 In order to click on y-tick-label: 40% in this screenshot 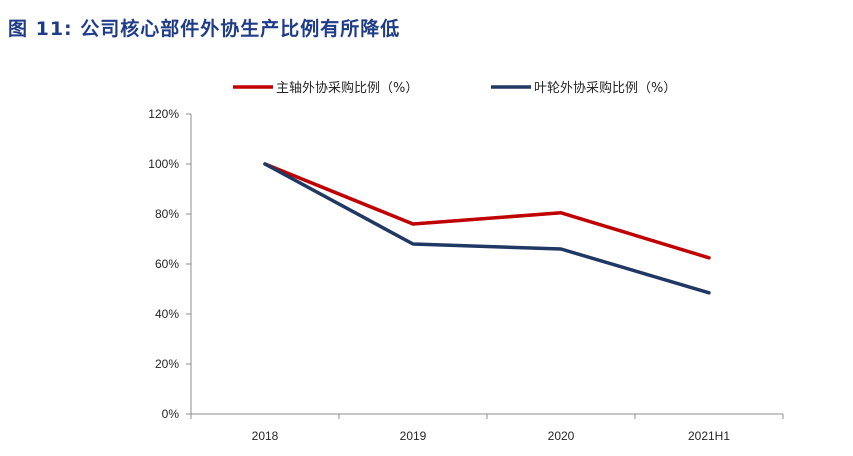, I will do `click(167, 314)`.